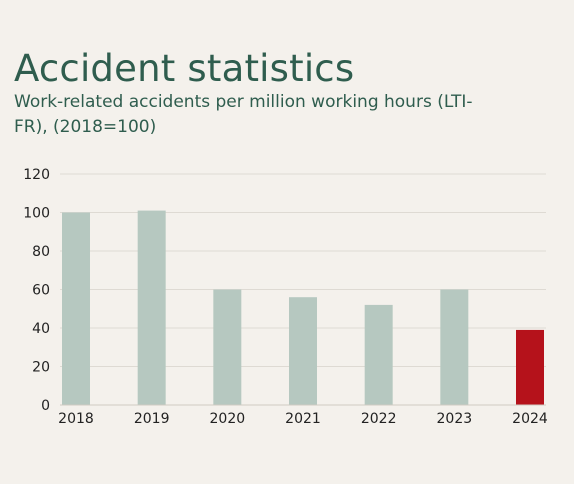 The image size is (574, 484). Describe the element at coordinates (152, 419) in the screenshot. I see `x-tick-label-2019: 2019` at that location.